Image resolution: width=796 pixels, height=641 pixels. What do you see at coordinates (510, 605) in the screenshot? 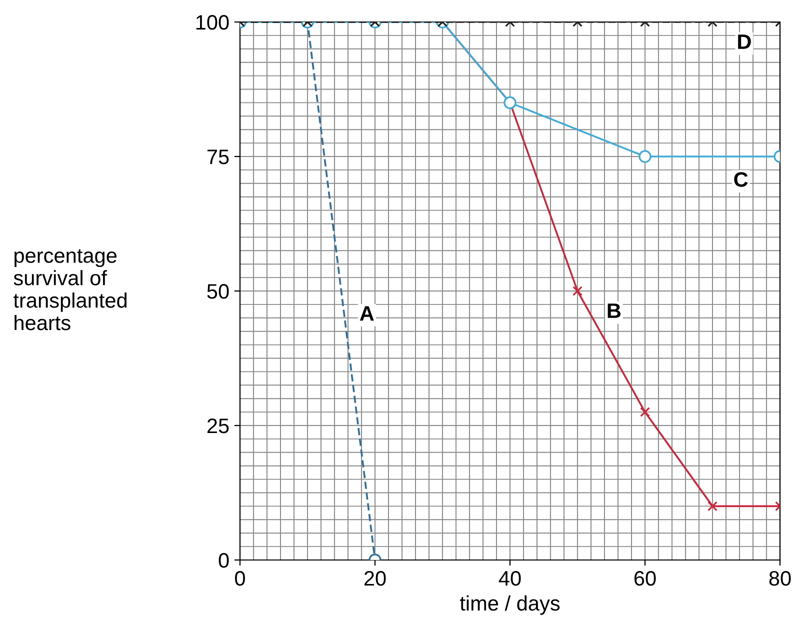
I see `x-axis-title: time / days` at bounding box center [510, 605].